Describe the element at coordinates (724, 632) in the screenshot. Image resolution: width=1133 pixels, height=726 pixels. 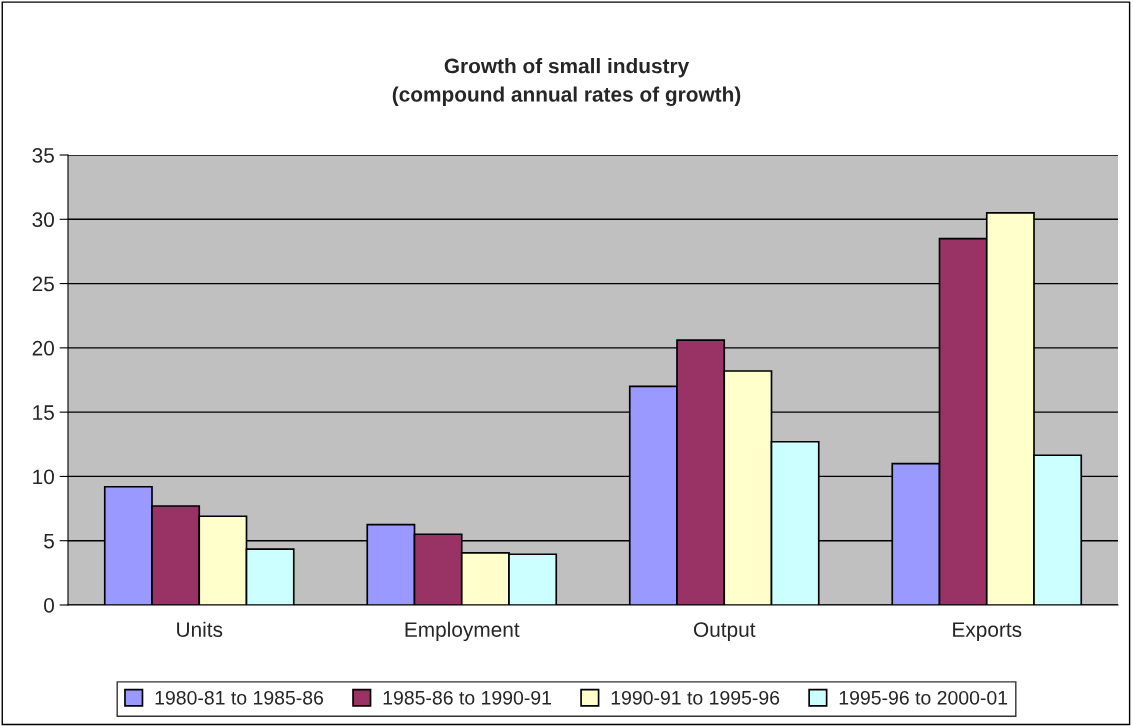
I see `x-tick-label: Output` at that location.